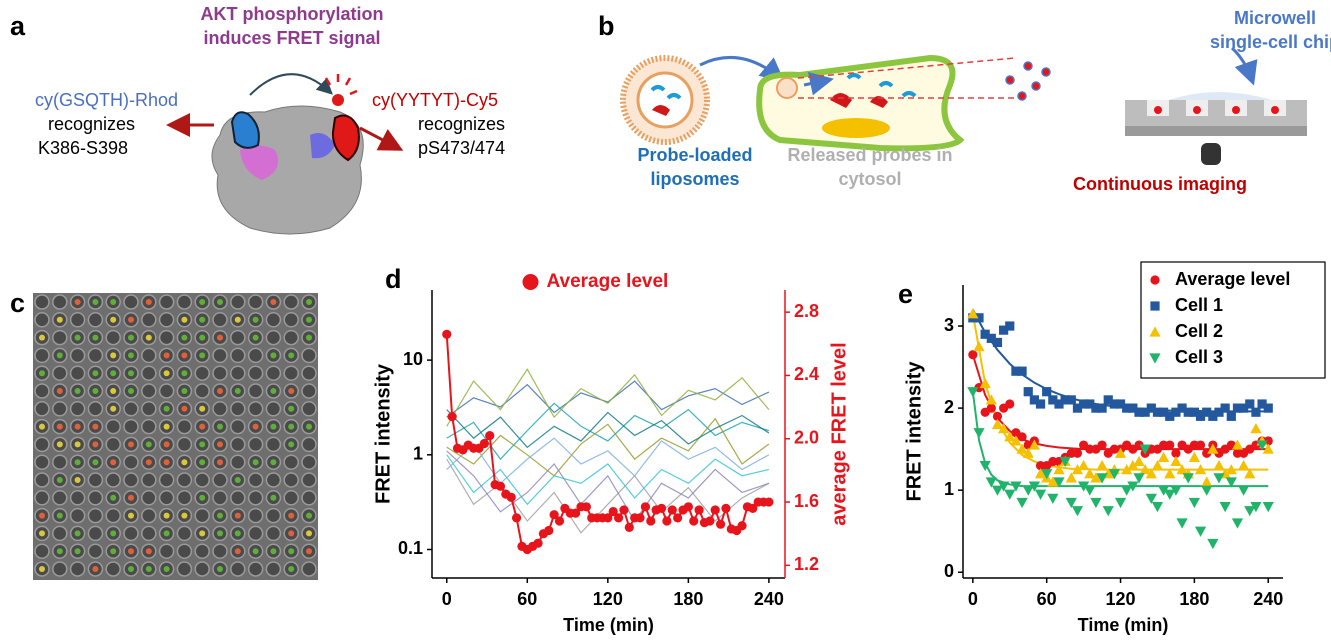 This screenshot has height=640, width=1331. Describe the element at coordinates (806, 564) in the screenshot. I see `y2-tick-label: 1.2` at that location.